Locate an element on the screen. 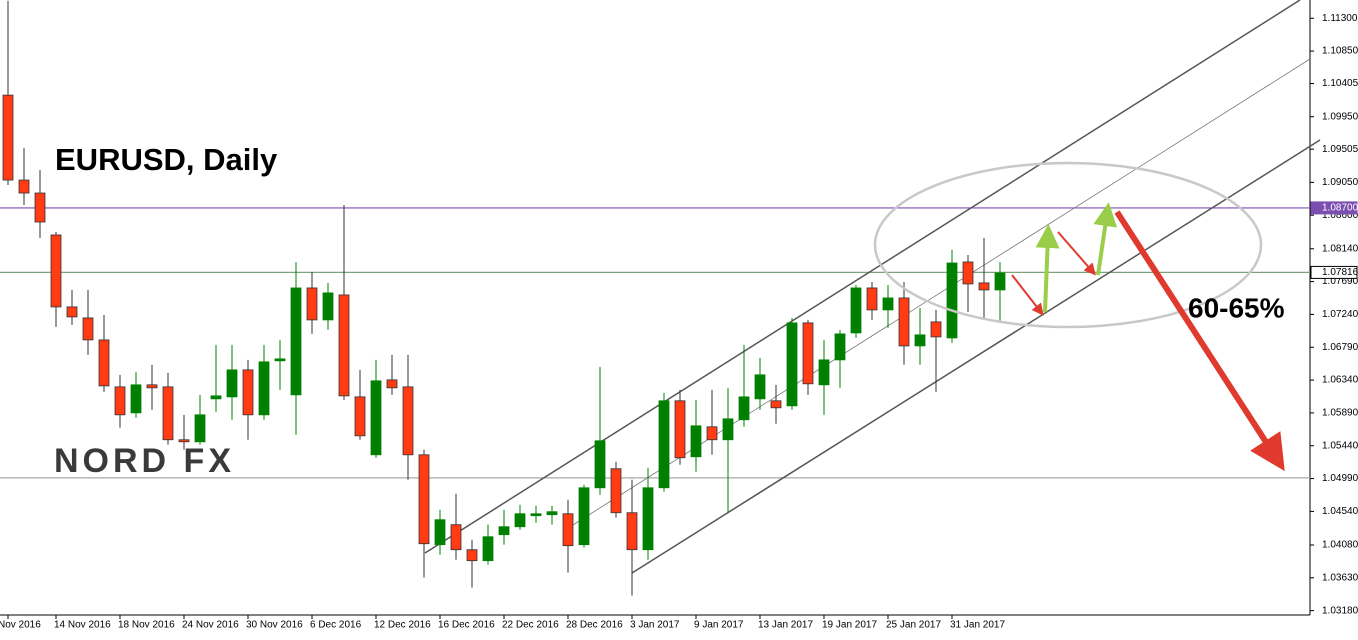 The height and width of the screenshot is (640, 1358). y-tick-label: 1.11300 is located at coordinates (1340, 18).